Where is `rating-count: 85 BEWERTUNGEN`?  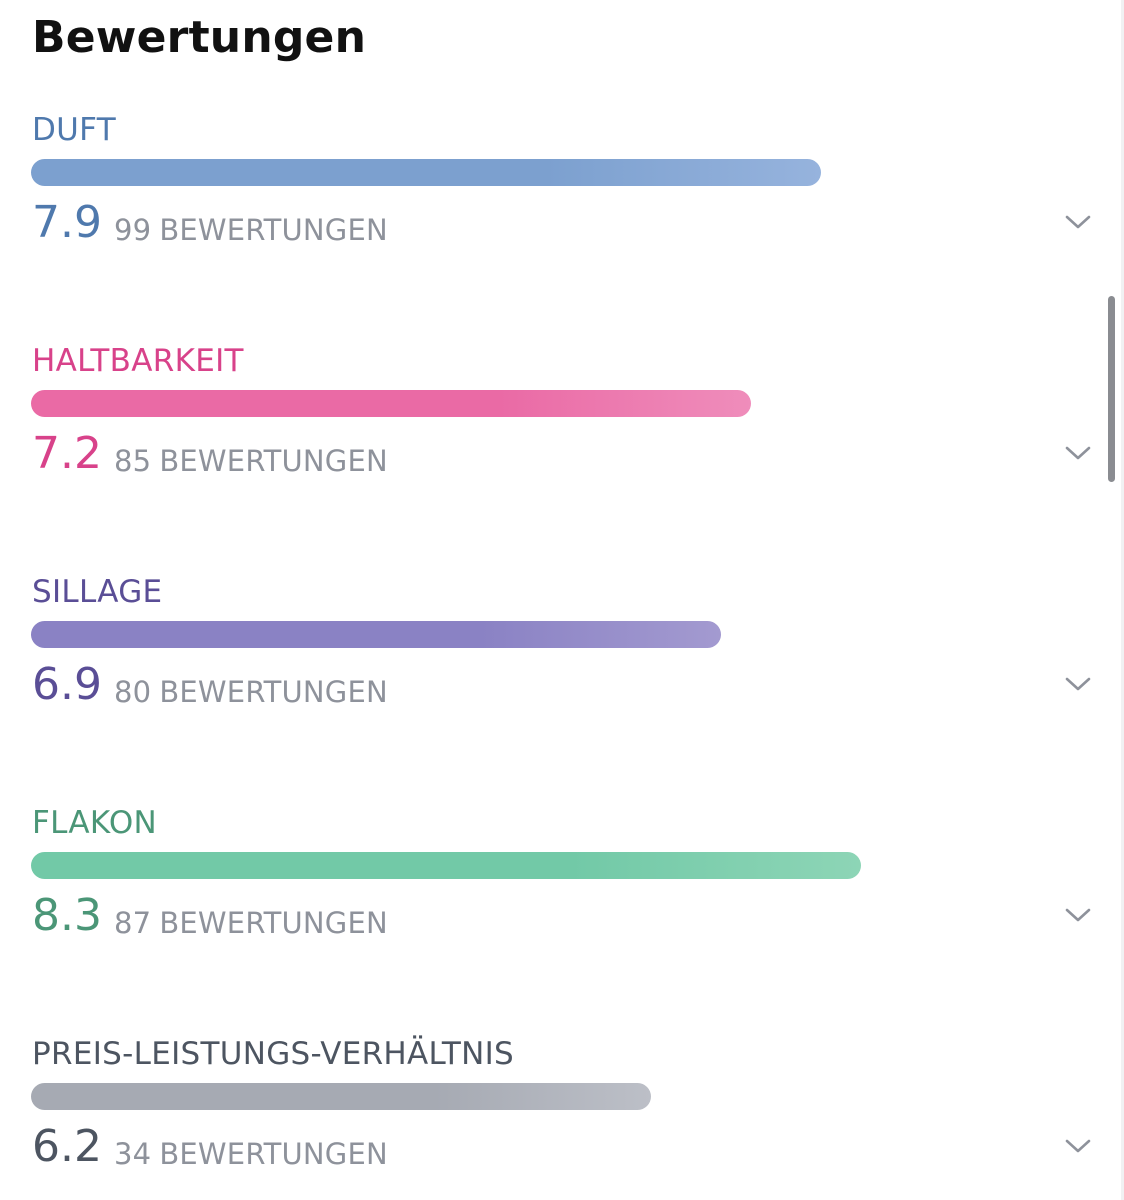
rating-count: 85 BEWERTUNGEN is located at coordinates (251, 461).